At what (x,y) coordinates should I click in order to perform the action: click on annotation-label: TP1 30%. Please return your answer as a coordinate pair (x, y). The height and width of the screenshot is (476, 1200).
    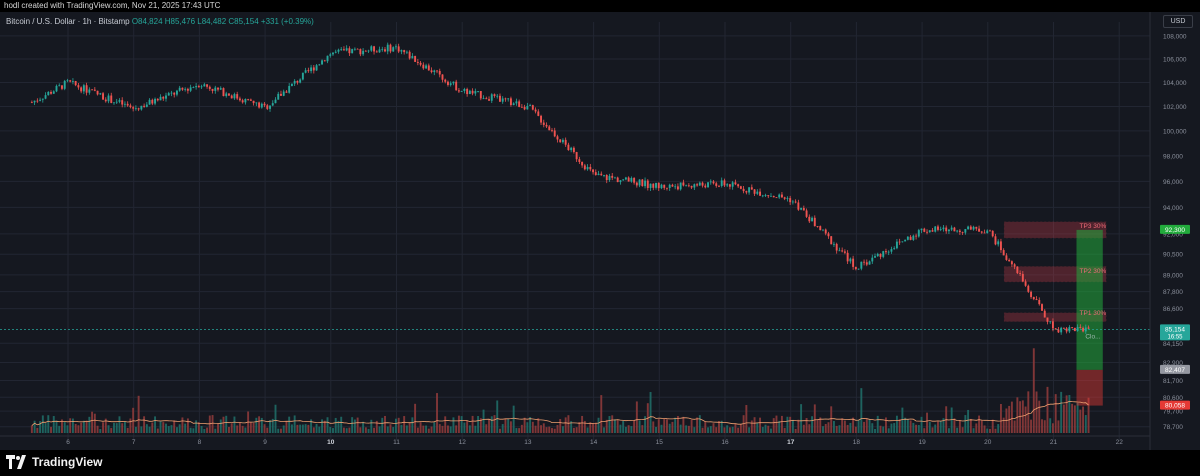
    Looking at the image, I should click on (1093, 313).